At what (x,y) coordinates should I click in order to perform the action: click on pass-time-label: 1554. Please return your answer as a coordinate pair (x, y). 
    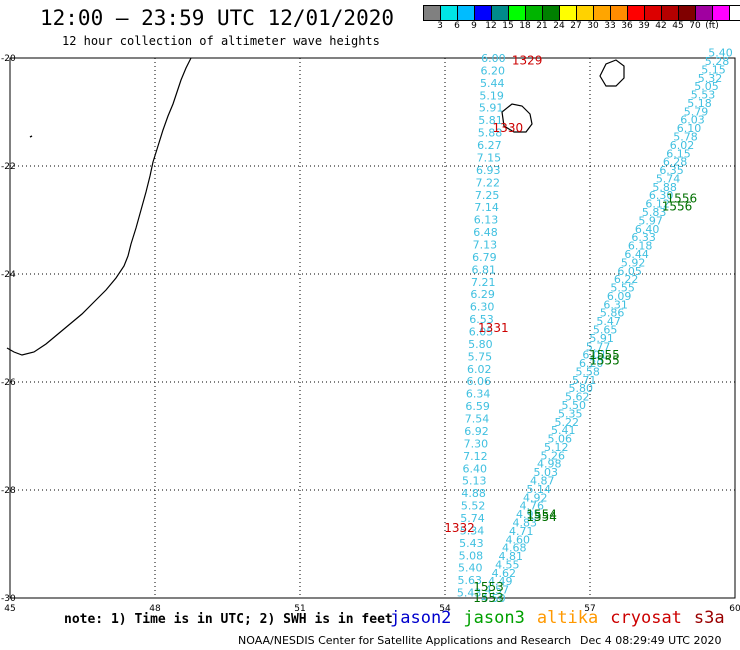
    Looking at the image, I should click on (541, 514).